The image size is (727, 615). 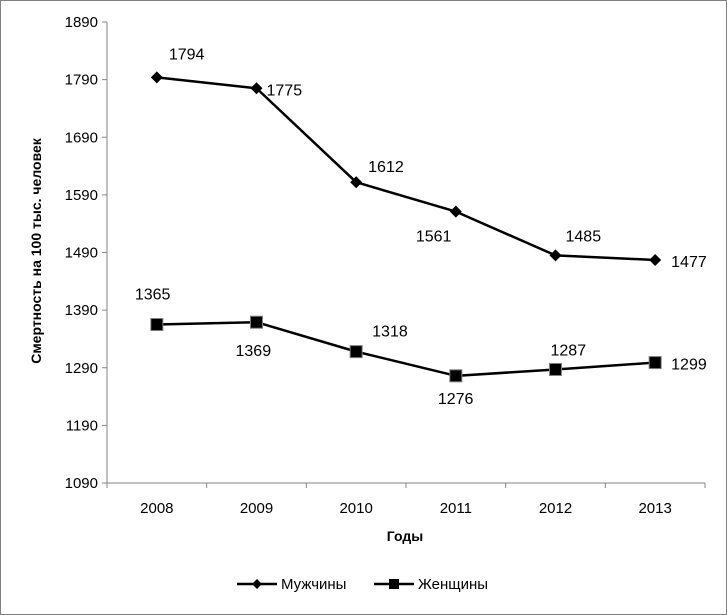 What do you see at coordinates (257, 584) in the screenshot?
I see `legend-marker-men` at bounding box center [257, 584].